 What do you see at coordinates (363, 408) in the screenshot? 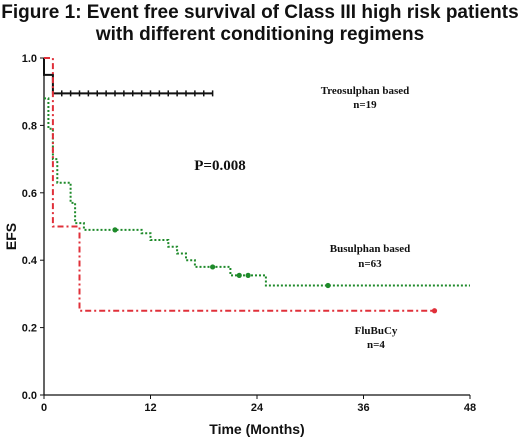
I see `x-tick-label-3: 36` at bounding box center [363, 408].